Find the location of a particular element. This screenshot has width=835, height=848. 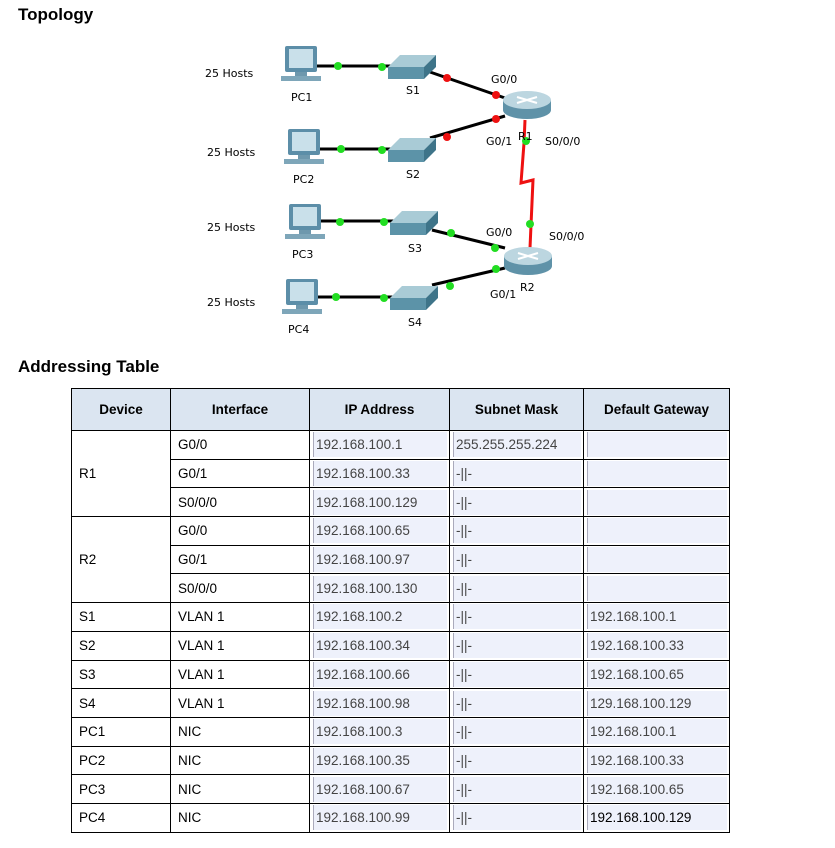

table-row: PC1 NIC 192.168.100.3 -||- 192.168.100.1 is located at coordinates (400, 731).